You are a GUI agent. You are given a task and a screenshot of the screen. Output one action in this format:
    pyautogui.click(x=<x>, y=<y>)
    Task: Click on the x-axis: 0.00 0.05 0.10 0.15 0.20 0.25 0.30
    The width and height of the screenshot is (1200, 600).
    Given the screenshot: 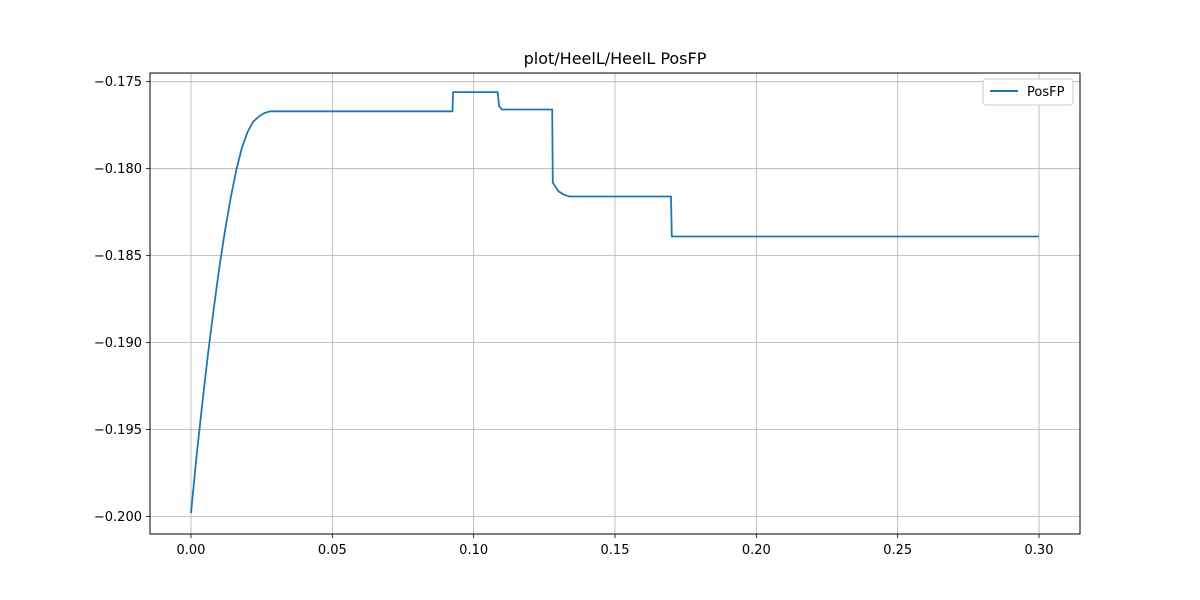 What is the action you would take?
    pyautogui.click(x=615, y=546)
    